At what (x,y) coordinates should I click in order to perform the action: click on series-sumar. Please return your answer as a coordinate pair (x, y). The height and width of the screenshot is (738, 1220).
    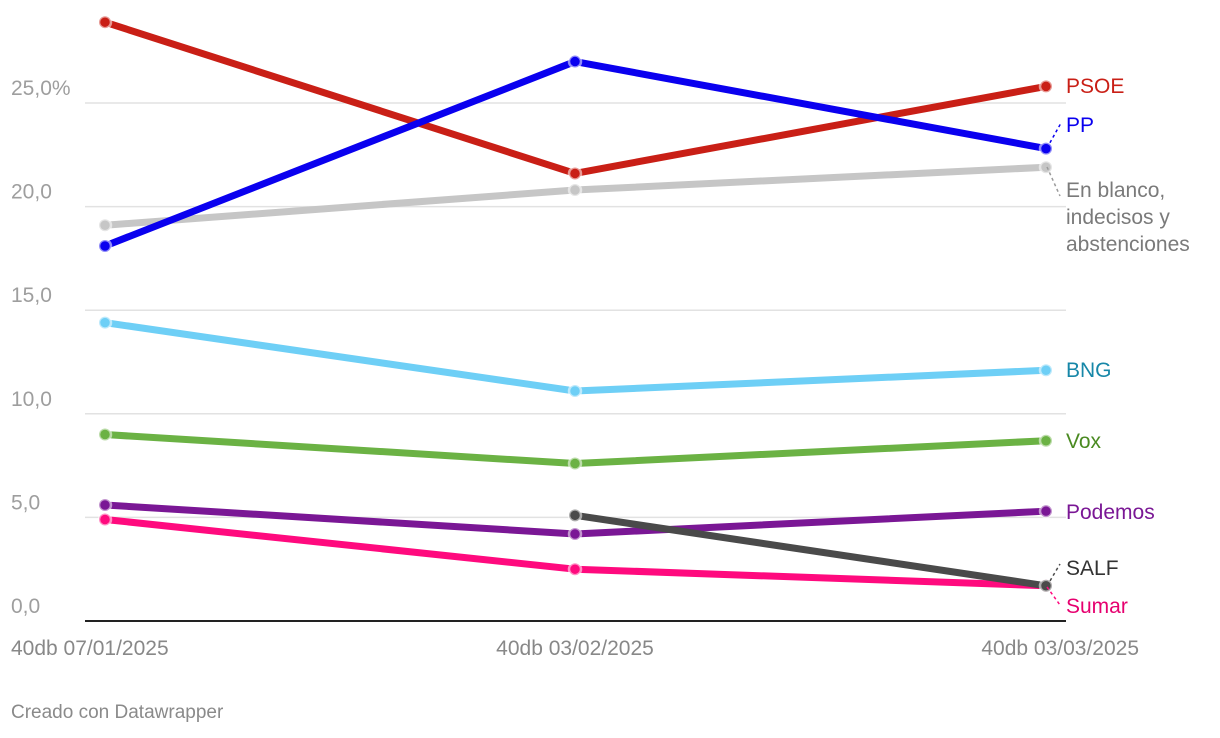
    Looking at the image, I should click on (575, 553).